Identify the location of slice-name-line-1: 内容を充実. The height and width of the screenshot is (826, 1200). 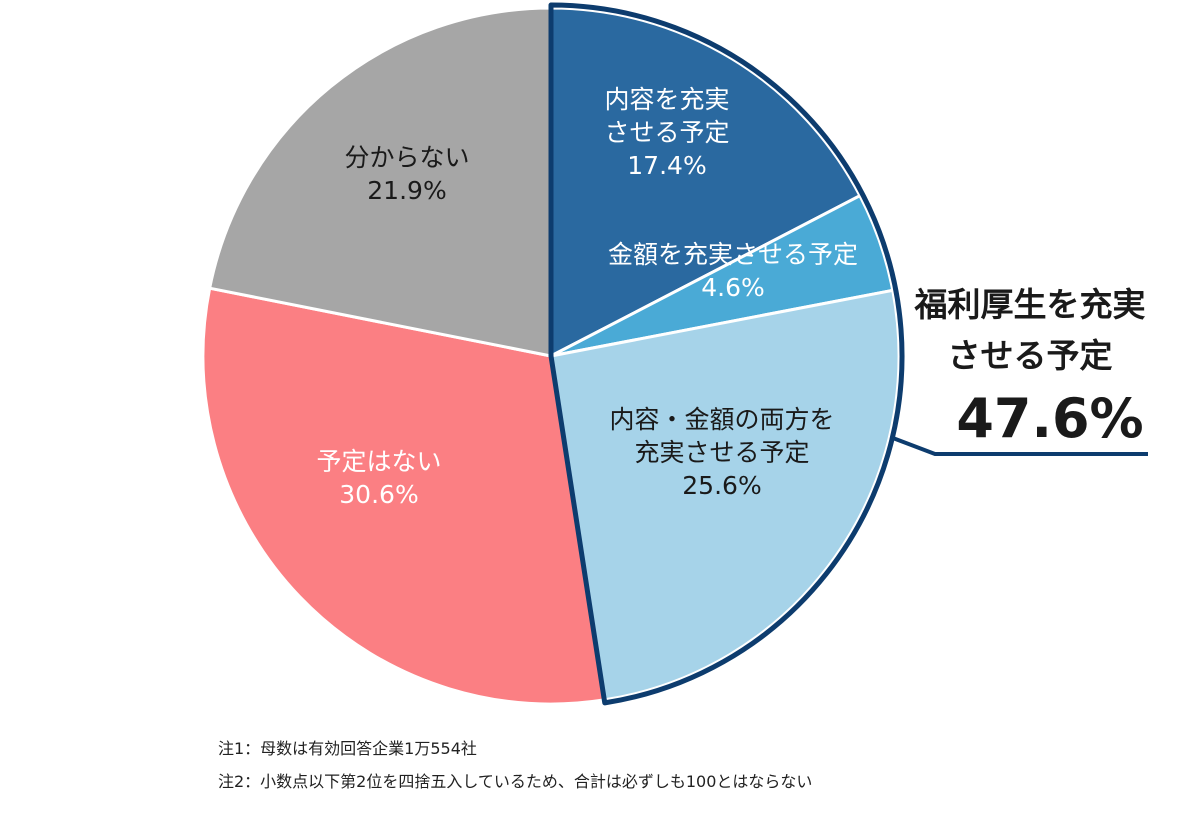
(666, 99).